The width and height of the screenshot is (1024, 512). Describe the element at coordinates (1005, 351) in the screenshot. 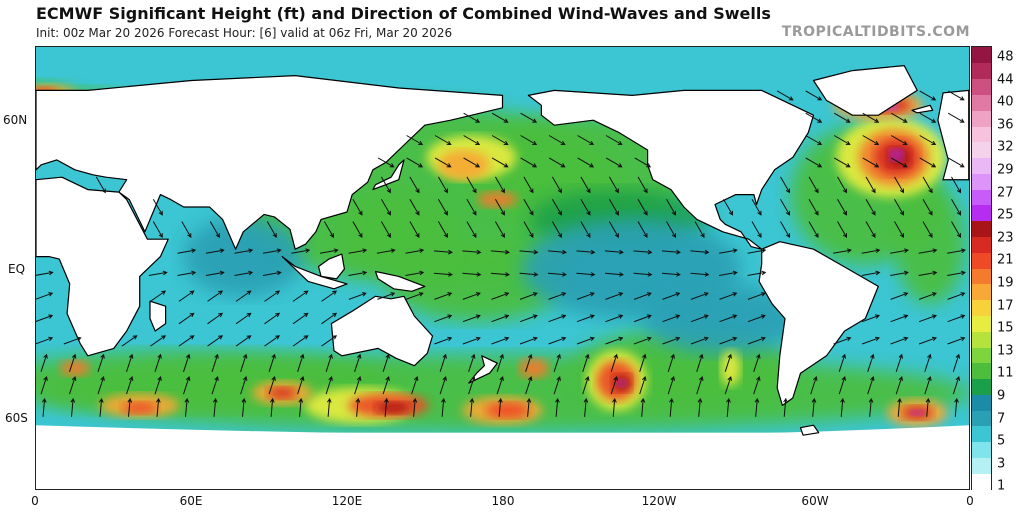

I see `color-scale-label: 13` at that location.